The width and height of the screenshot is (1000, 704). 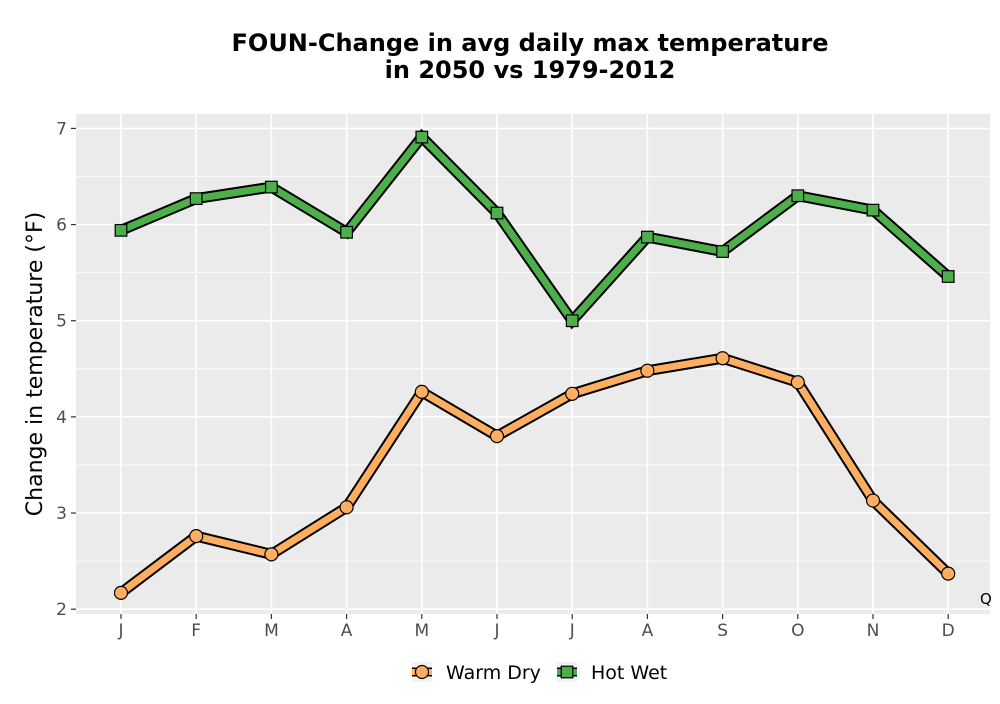 I want to click on legend-item: Warm Dry, so click(x=476, y=673).